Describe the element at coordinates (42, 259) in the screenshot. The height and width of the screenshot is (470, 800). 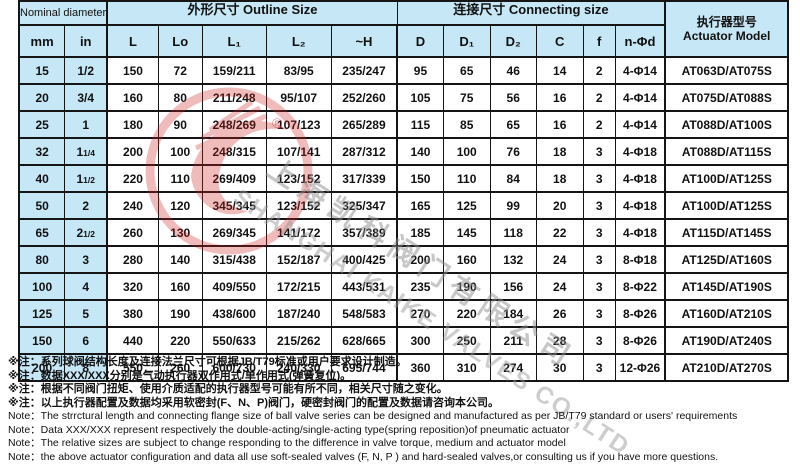
I see `cell-mm: 80` at that location.